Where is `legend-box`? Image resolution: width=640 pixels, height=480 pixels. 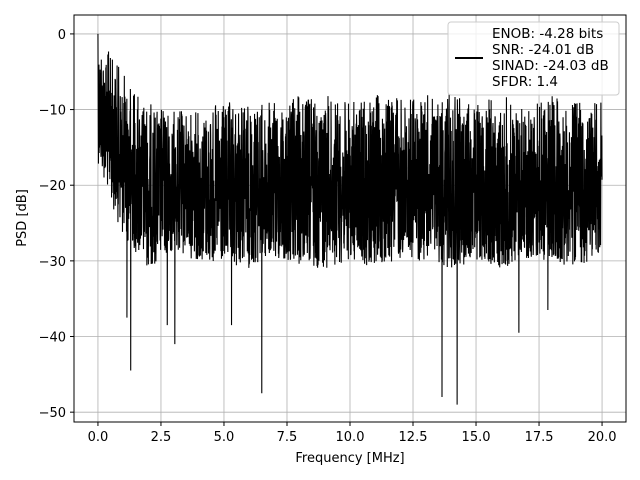 legend-box is located at coordinates (533, 58).